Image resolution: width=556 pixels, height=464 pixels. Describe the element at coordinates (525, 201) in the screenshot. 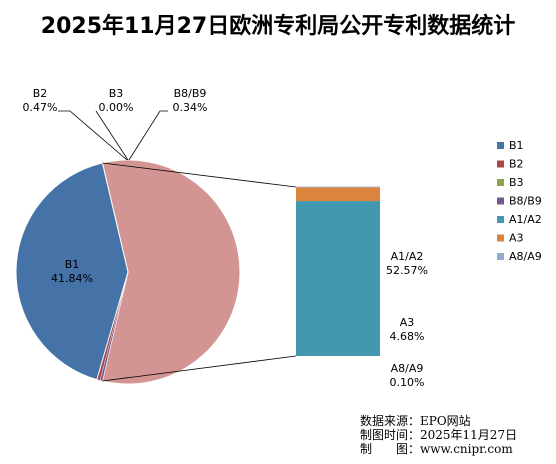

I see `legend-label-b8-b9: B8/B9` at that location.